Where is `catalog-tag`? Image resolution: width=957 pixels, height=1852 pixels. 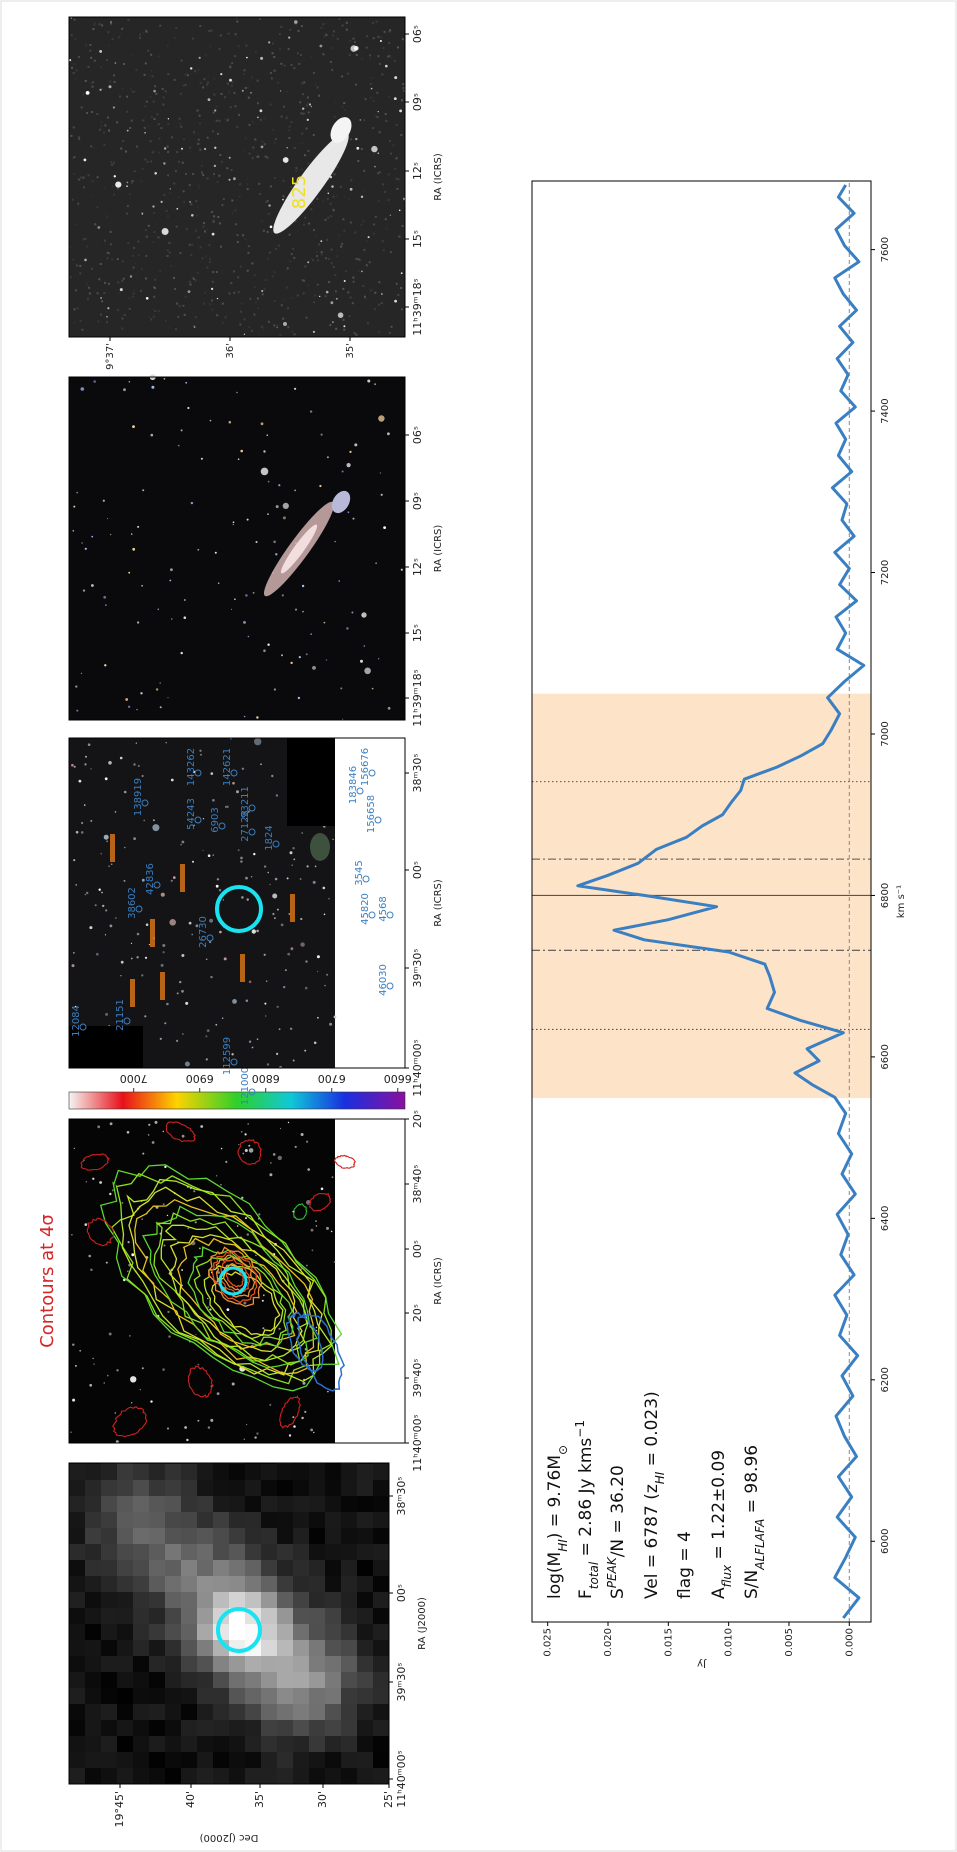 catalog-tag is located at coordinates (132, 993).